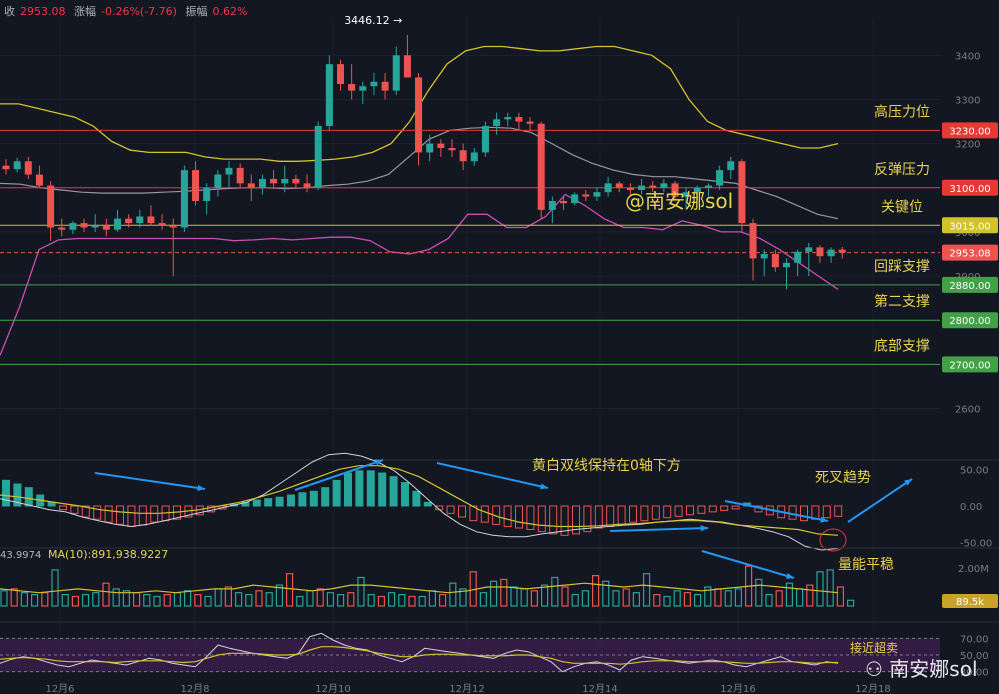 This screenshot has width=999, height=694. What do you see at coordinates (872, 688) in the screenshot?
I see `date-tick-label: 12月18` at bounding box center [872, 688].